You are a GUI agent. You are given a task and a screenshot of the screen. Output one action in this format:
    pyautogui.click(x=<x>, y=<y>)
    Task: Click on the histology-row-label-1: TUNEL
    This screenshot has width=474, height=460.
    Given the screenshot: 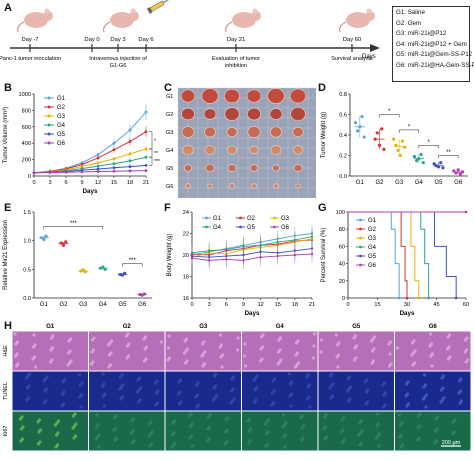 What is the action you would take?
    pyautogui.click(x=6, y=391)
    